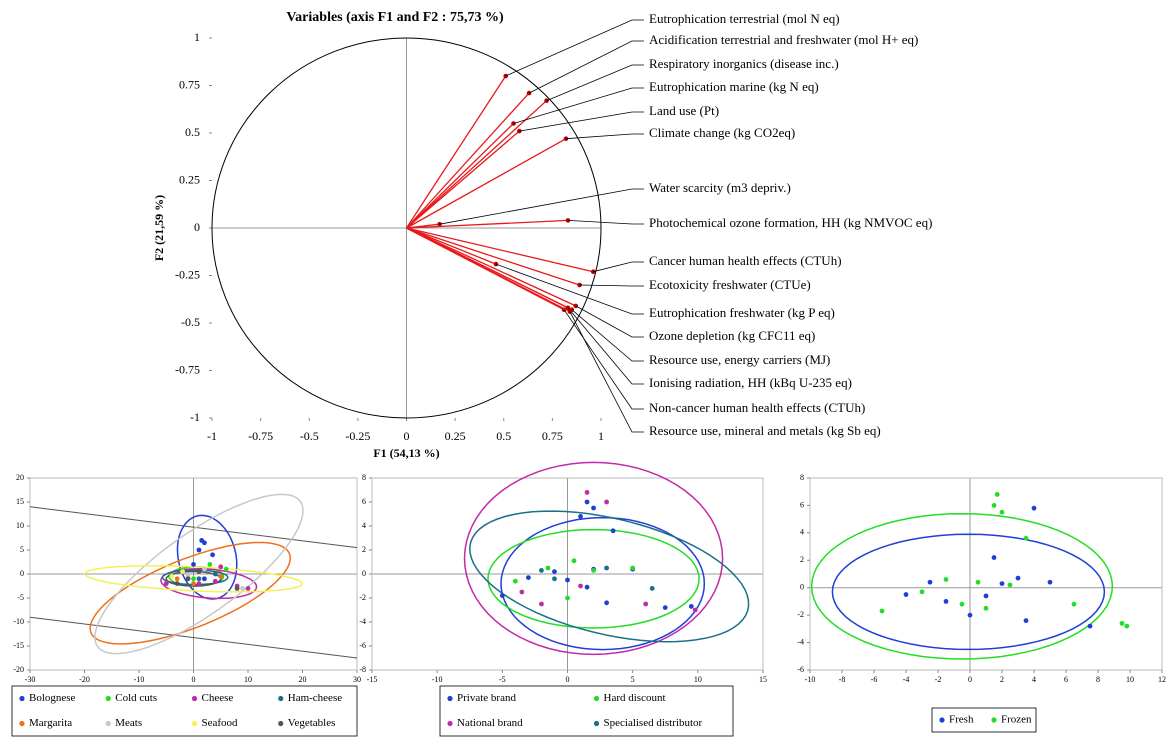 This screenshot has width=1170, height=740. What do you see at coordinates (739, 359) in the screenshot?
I see `variable-label: Resource use, energy carriers (MJ)` at bounding box center [739, 359].